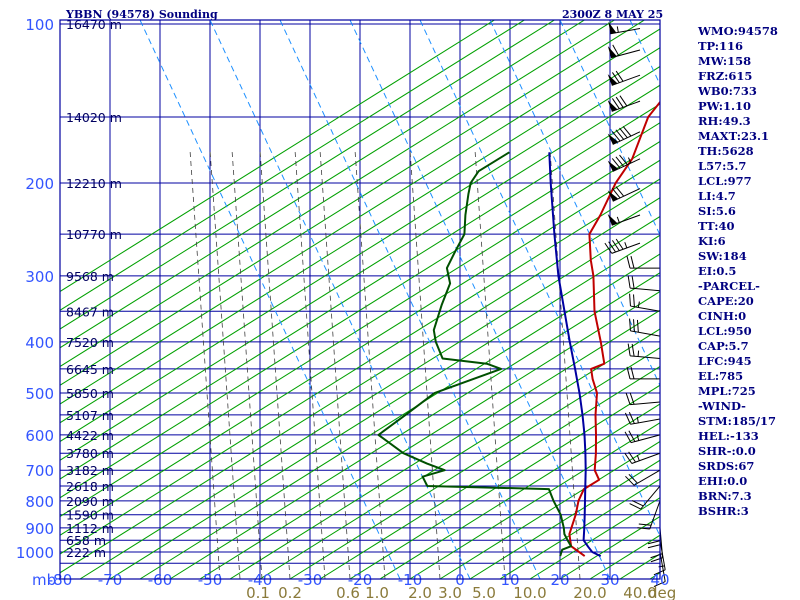 The height and width of the screenshot is (600, 800). I want to click on height-label: 4422 m, so click(90, 435).